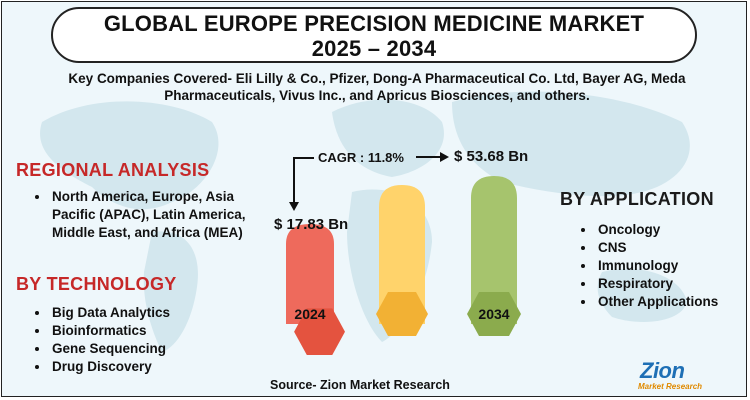 The width and height of the screenshot is (750, 400). What do you see at coordinates (374, 48) in the screenshot?
I see `page-title-years: 2025 – 2034` at bounding box center [374, 48].